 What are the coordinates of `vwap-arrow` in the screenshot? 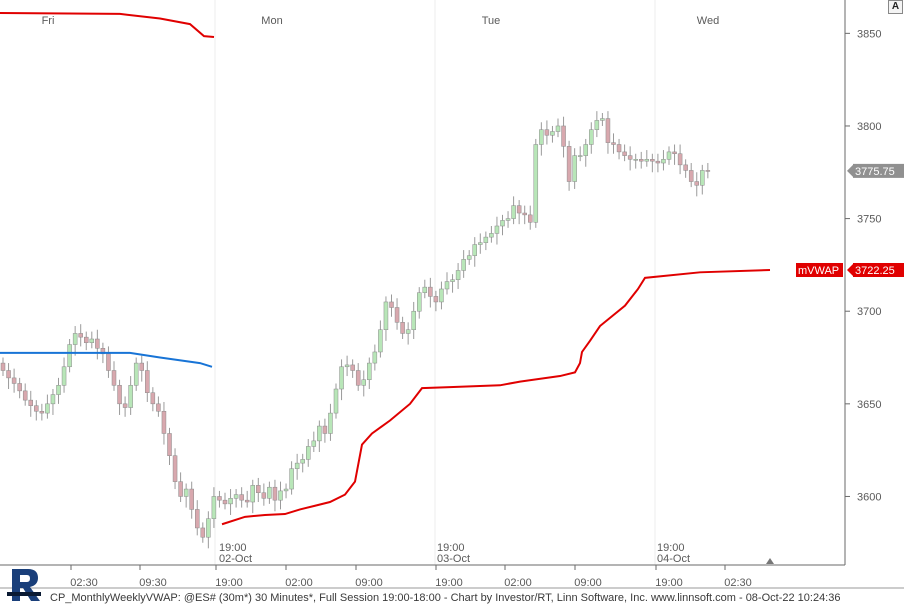 It's located at (850, 269).